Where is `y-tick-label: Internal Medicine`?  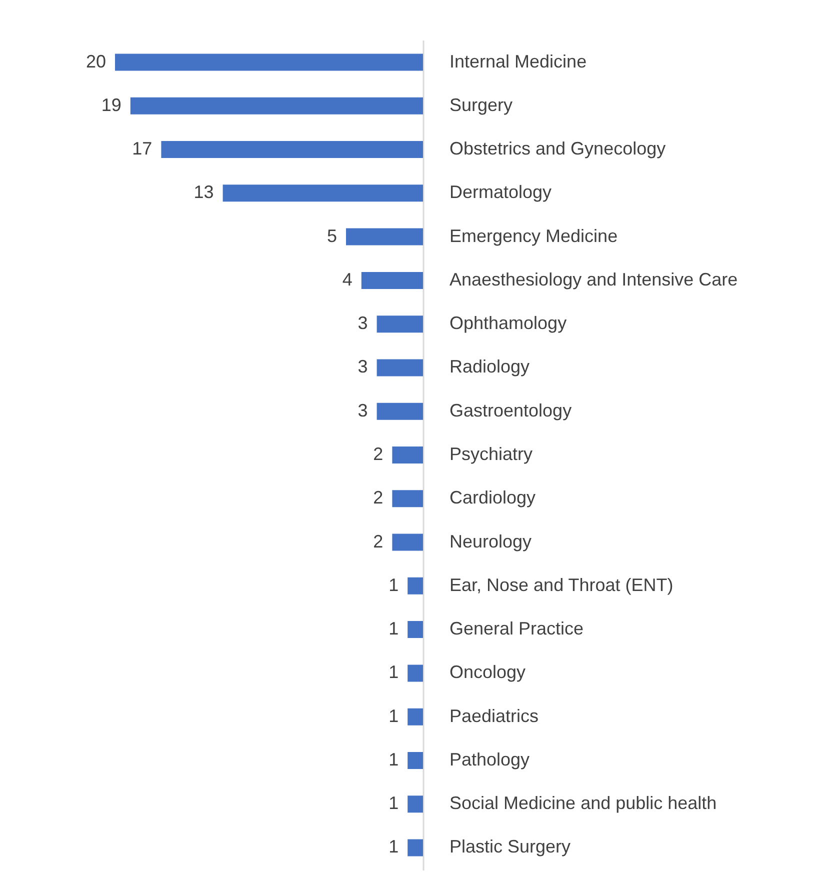
y-tick-label: Internal Medicine is located at coordinates (518, 61).